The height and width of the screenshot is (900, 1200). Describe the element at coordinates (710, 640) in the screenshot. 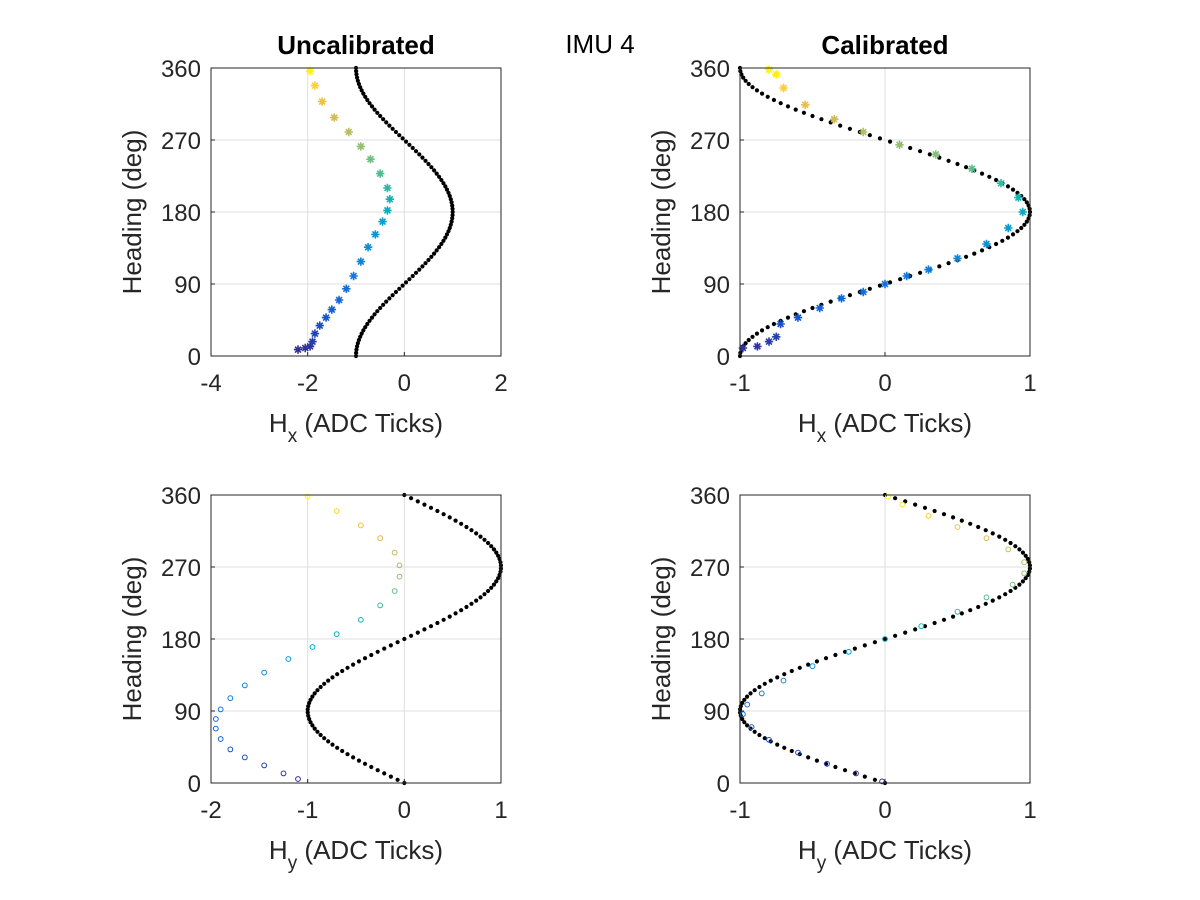

I see `y-tick-label: 180` at that location.